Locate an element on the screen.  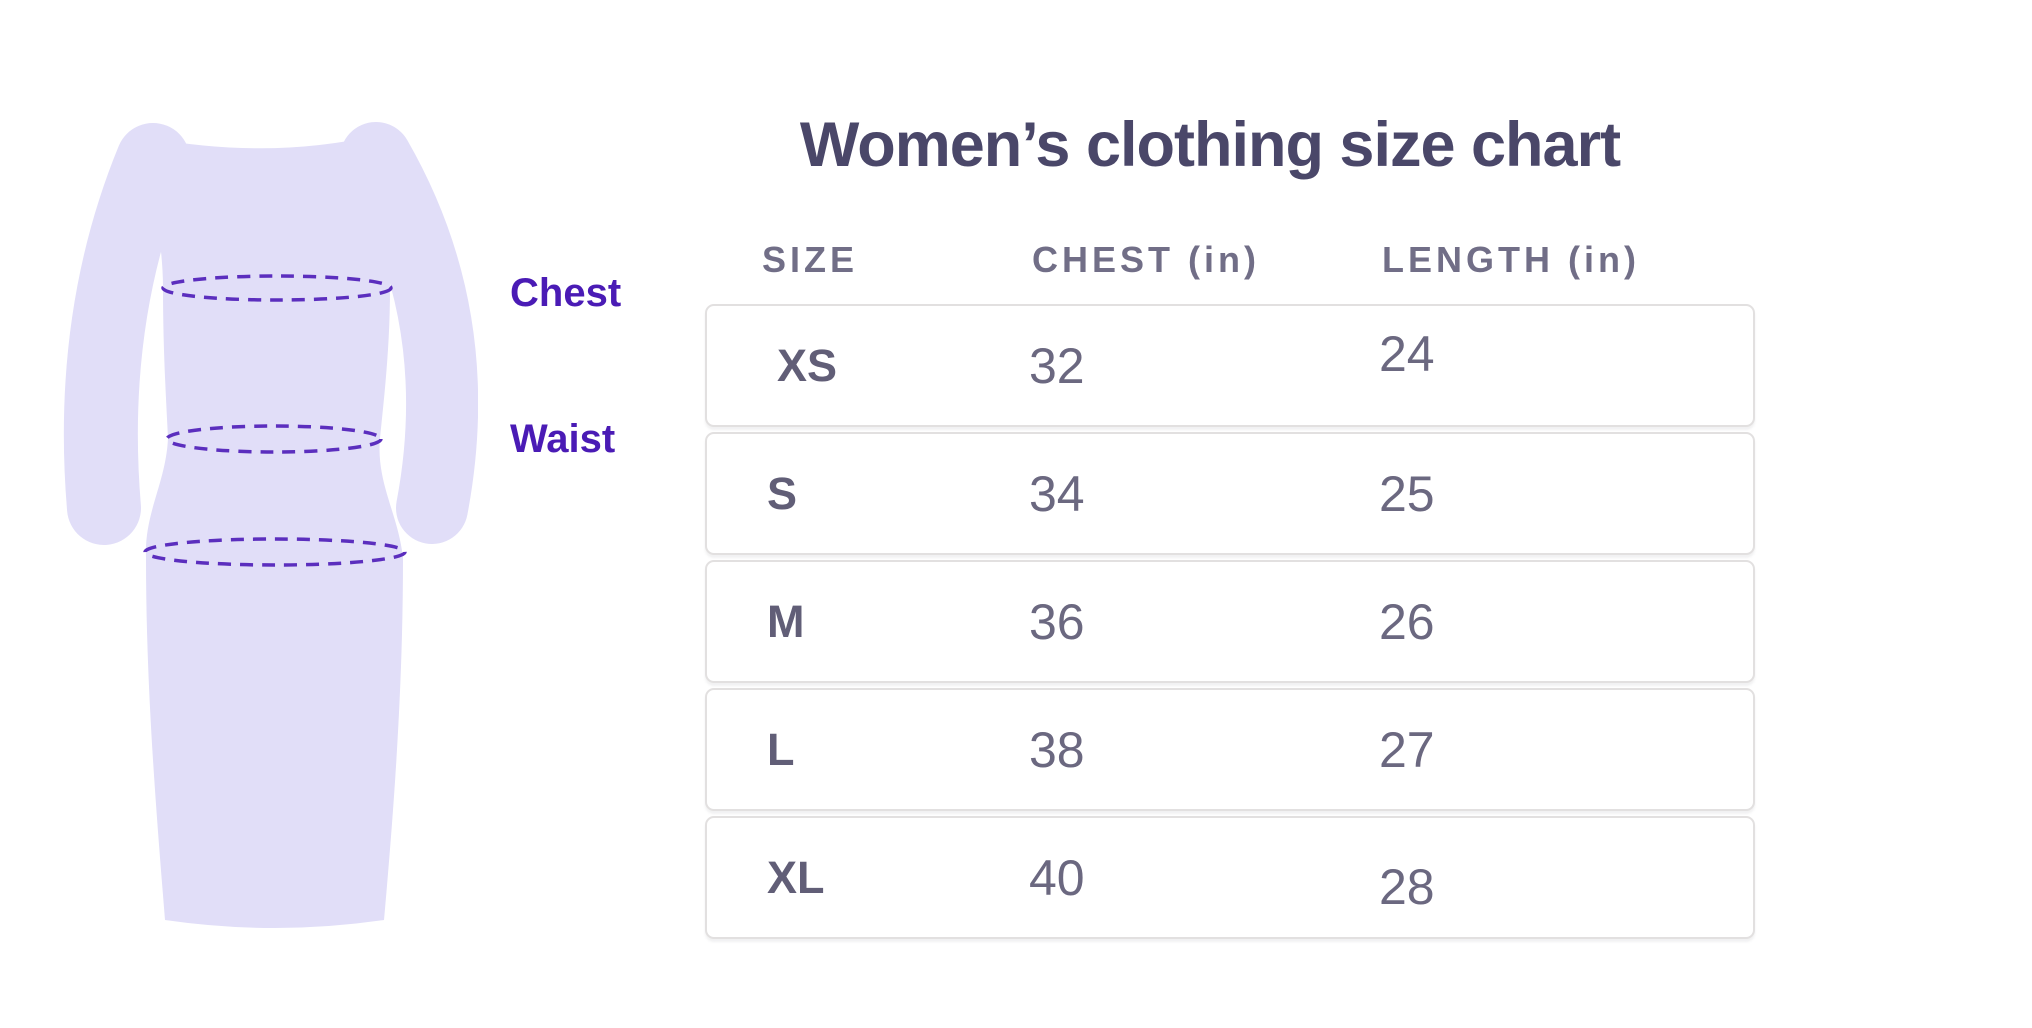
cell-length: 26 is located at coordinates (1407, 621).